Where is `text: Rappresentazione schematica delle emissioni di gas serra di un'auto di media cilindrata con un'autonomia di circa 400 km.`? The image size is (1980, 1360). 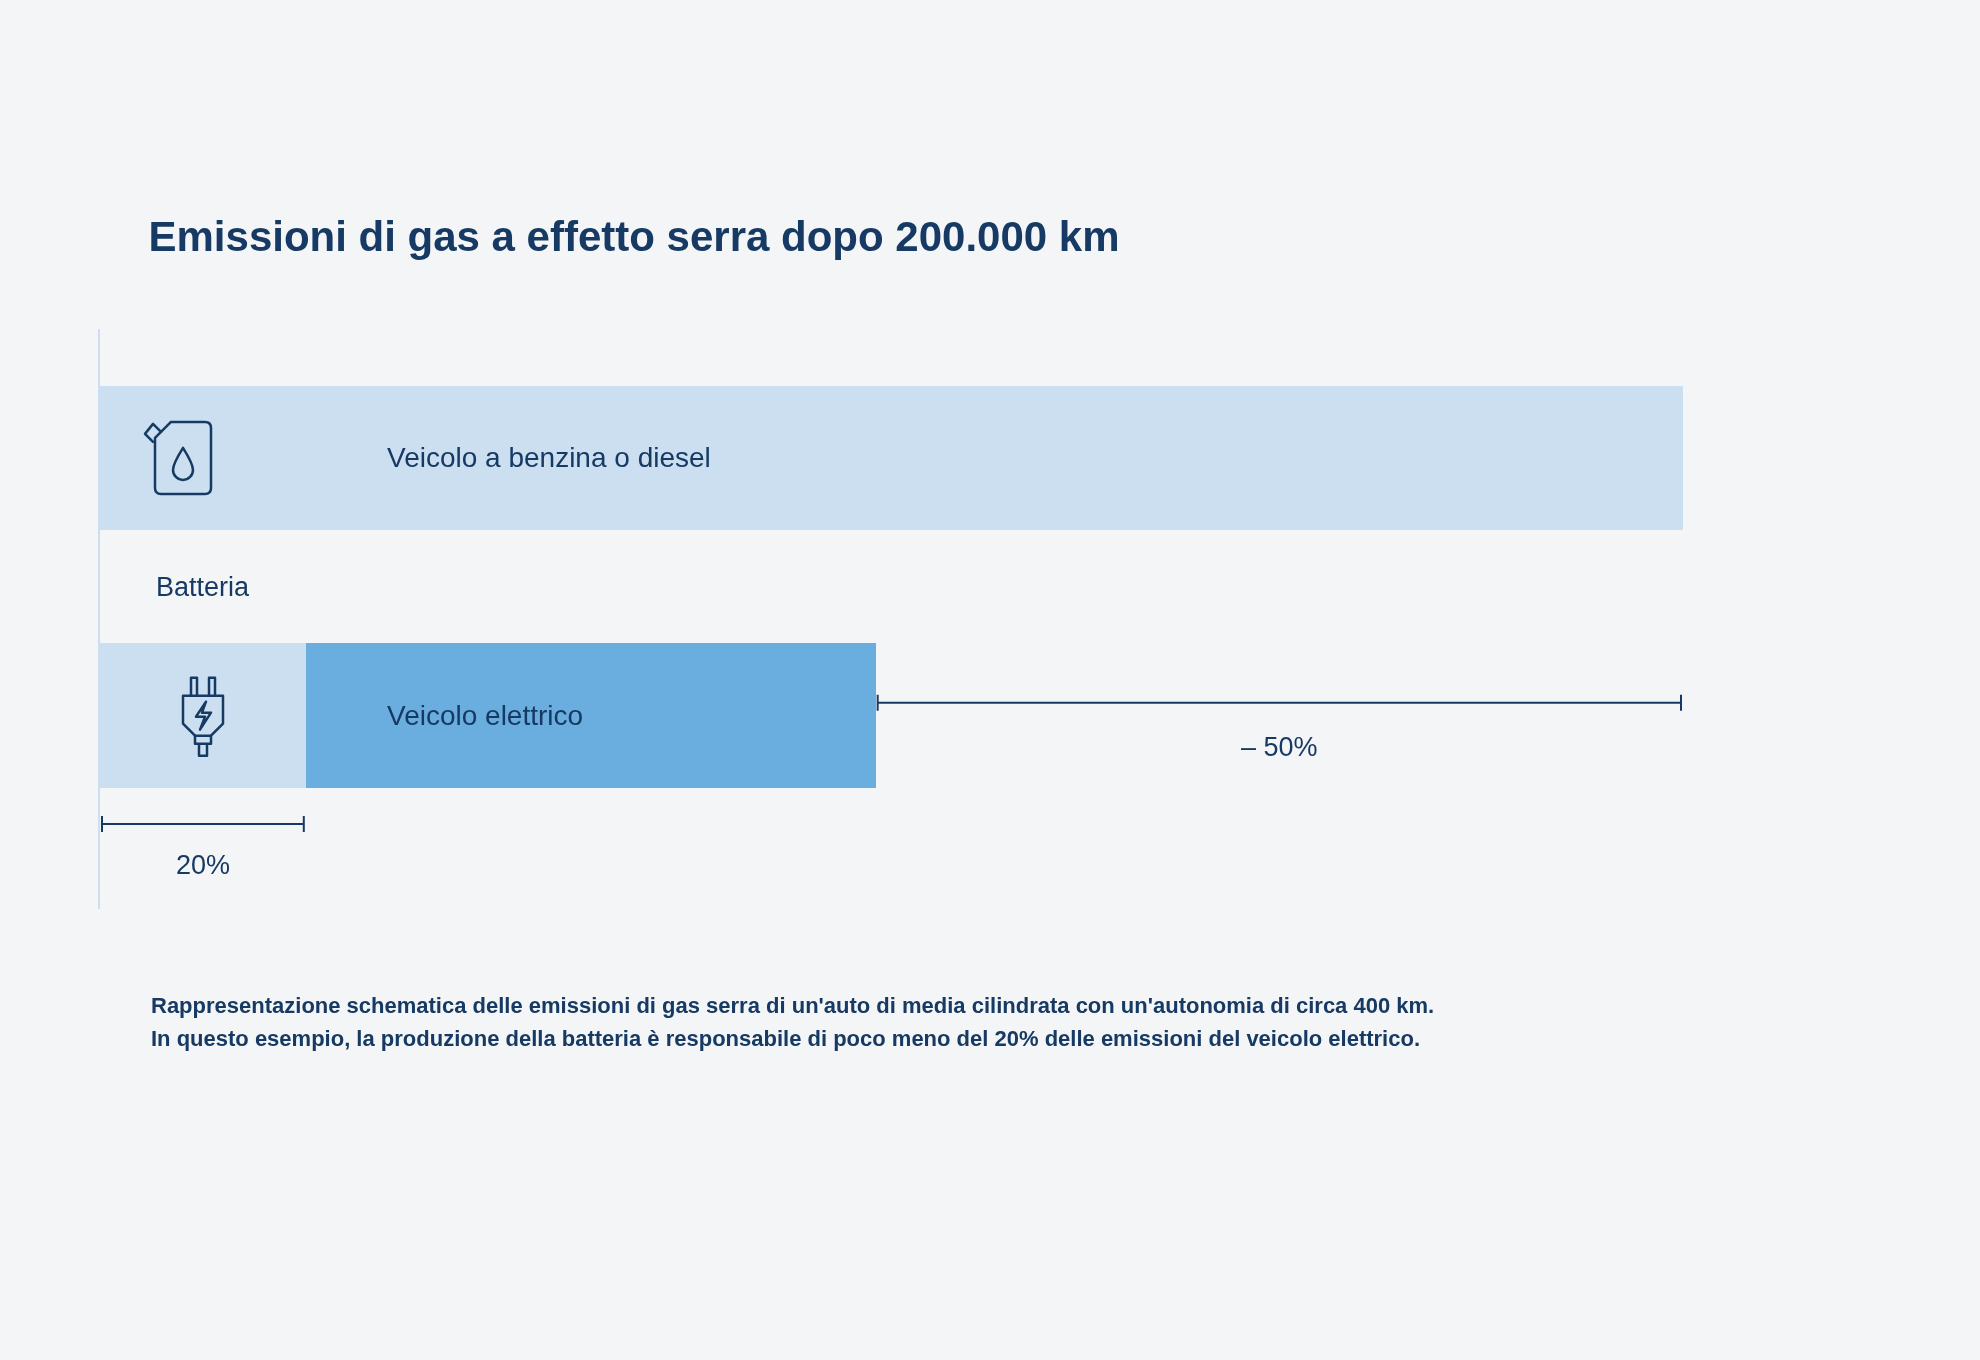 text: Rappresentazione schematica delle emissioni di gas serra di un'auto di media cilindrata con un'autonomia di circa 400 km. is located at coordinates (793, 1005).